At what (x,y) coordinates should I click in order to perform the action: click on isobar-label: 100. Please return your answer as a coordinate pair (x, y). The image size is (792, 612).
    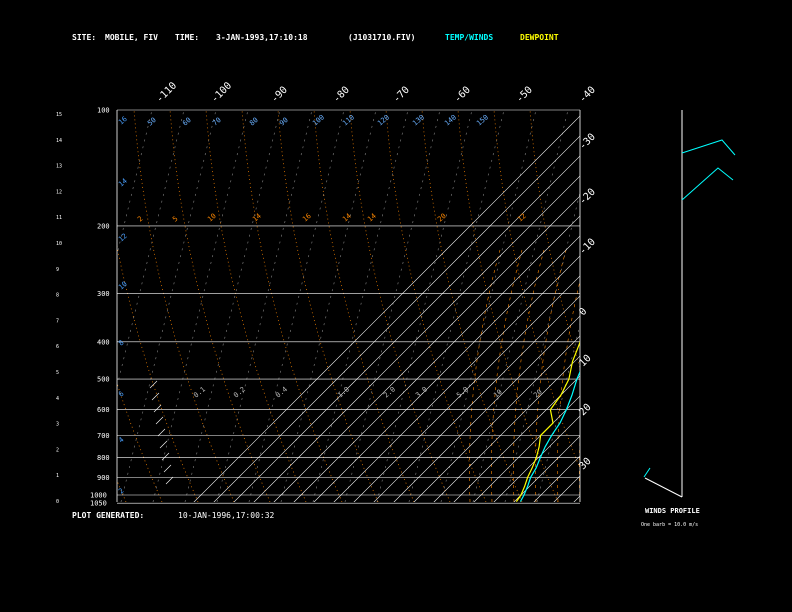
    Looking at the image, I should click on (103, 111).